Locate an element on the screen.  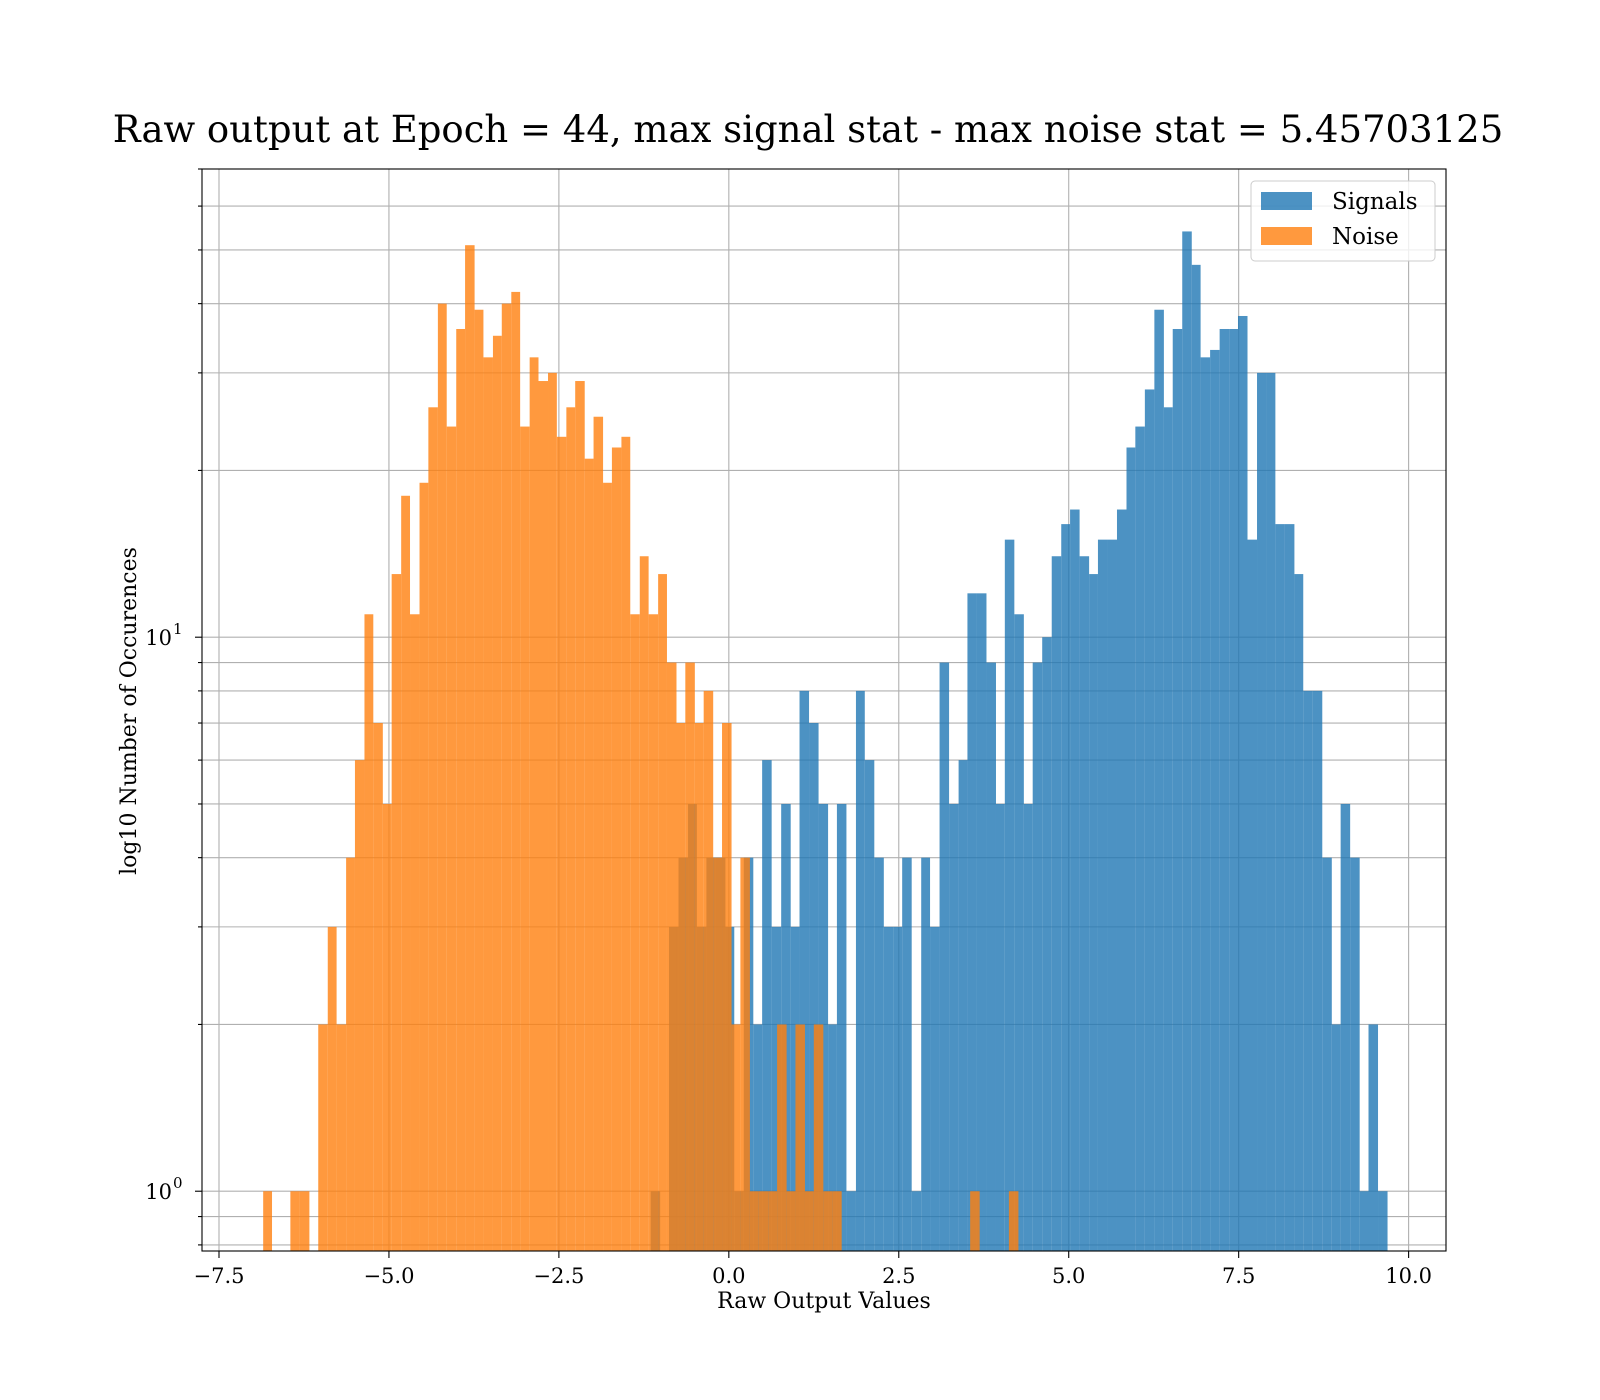
x-tick-label: 0.0 is located at coordinates (728, 1276).